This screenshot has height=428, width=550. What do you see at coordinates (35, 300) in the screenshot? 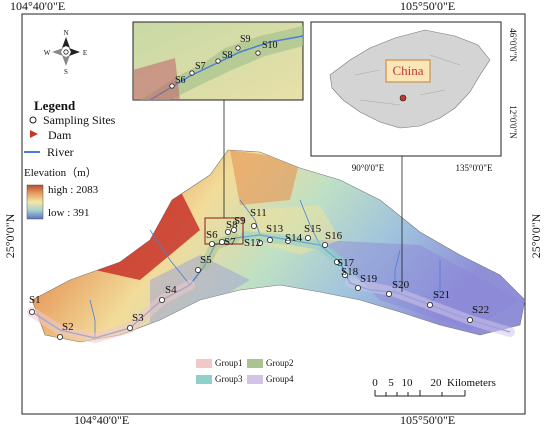
I see `site-label-s1: S1` at bounding box center [35, 300].